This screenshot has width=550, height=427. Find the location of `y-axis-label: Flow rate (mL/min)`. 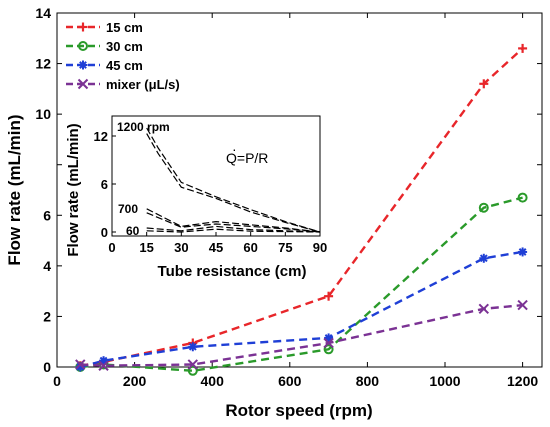

y-axis-label: Flow rate (mL/min) is located at coordinates (14, 189).